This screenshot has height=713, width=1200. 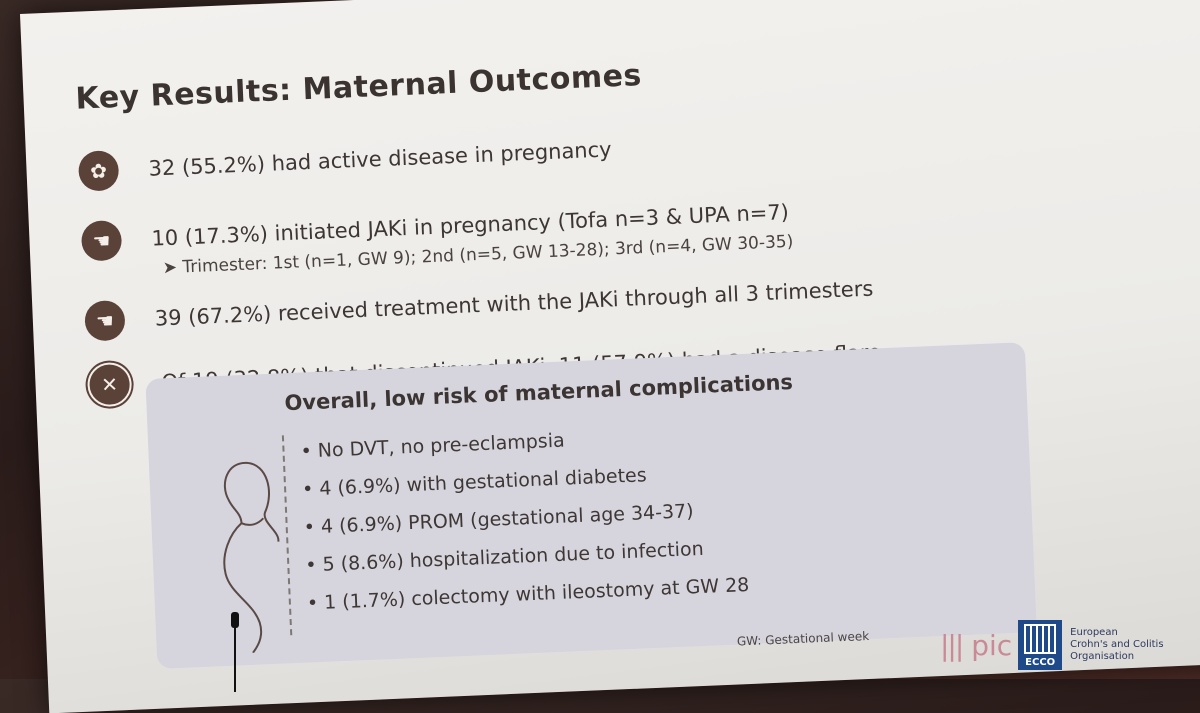 I want to click on ecco-logo: ECCO, so click(x=1040, y=645).